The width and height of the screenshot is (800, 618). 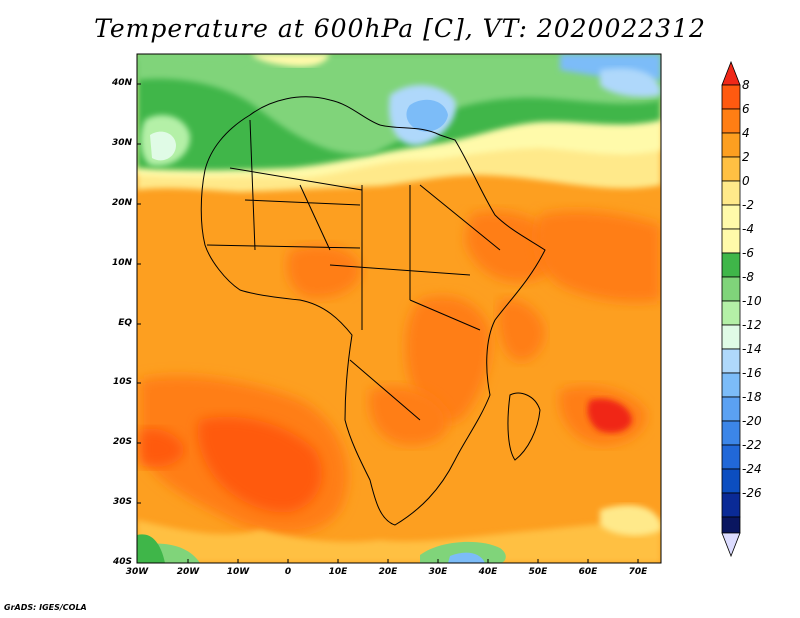 What do you see at coordinates (538, 572) in the screenshot?
I see `lon-label: 50E` at bounding box center [538, 572].